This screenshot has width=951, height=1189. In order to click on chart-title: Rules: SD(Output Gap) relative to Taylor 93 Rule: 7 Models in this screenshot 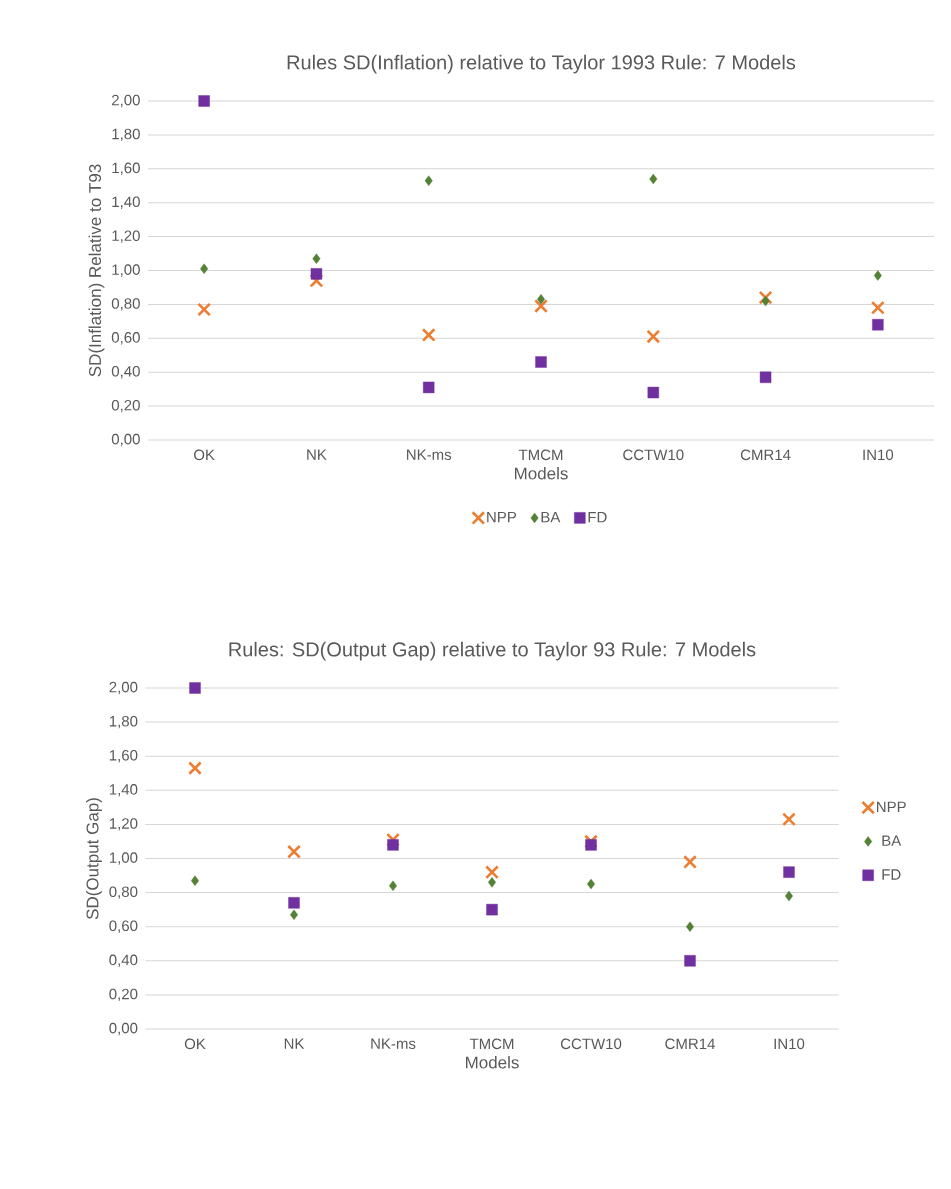, I will do `click(492, 651)`.